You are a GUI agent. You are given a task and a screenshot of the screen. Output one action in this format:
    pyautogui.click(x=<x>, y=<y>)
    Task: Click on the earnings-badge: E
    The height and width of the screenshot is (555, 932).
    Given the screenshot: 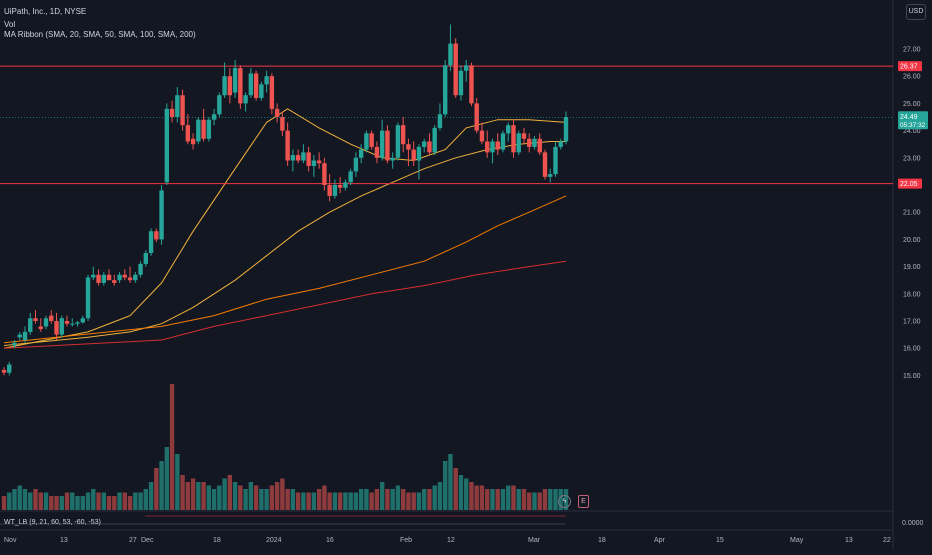 What is the action you would take?
    pyautogui.click(x=583, y=501)
    